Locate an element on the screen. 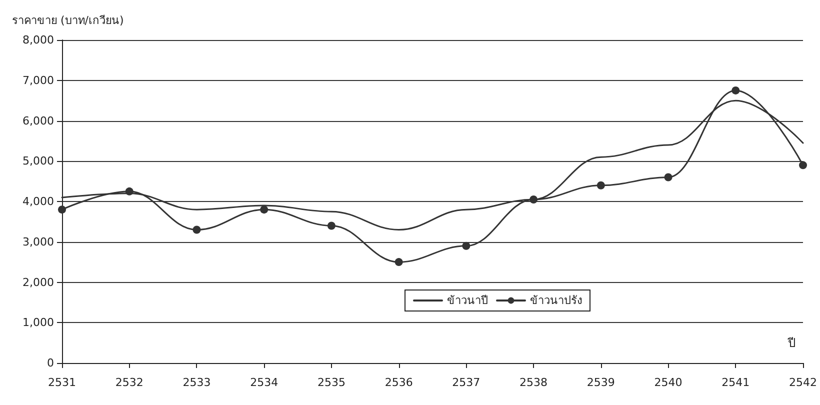 The width and height of the screenshot is (820, 405). y-tick-label: 7,000 is located at coordinates (38, 80).